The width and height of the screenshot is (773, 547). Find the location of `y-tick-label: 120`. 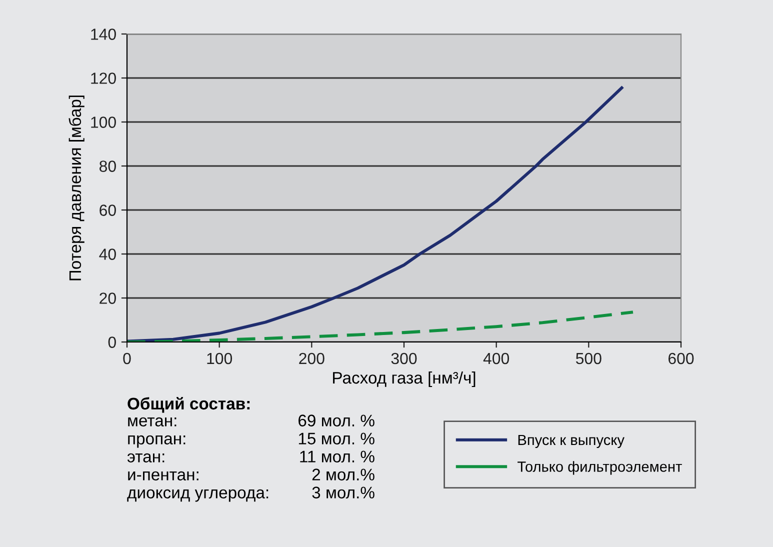

y-tick-label: 120 is located at coordinates (103, 78).